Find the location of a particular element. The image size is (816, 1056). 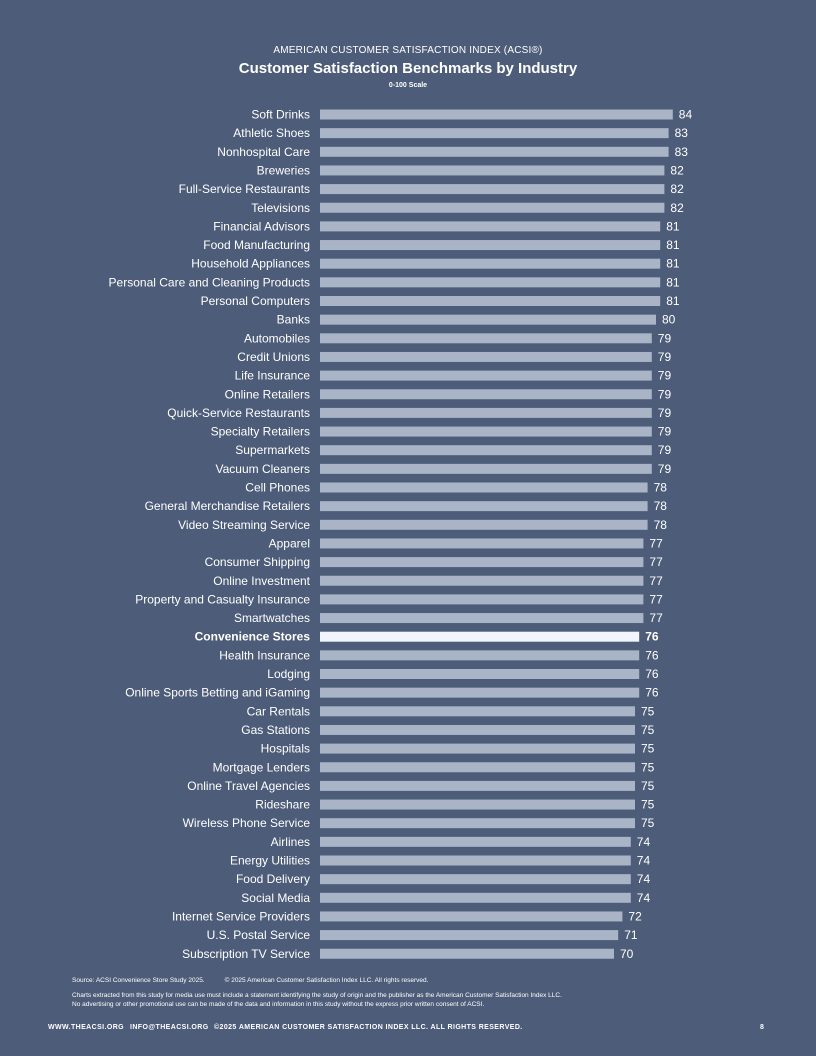

category-label: Airlines is located at coordinates (290, 842).